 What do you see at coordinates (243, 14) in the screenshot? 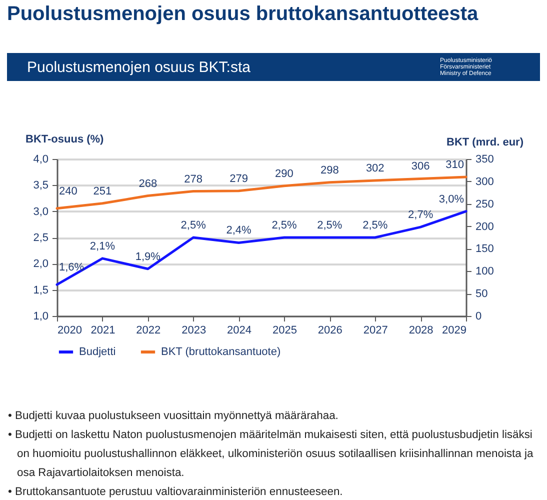
I see `chart-title: Puolustusmenojen osuus bruttokansantuotteesta` at bounding box center [243, 14].